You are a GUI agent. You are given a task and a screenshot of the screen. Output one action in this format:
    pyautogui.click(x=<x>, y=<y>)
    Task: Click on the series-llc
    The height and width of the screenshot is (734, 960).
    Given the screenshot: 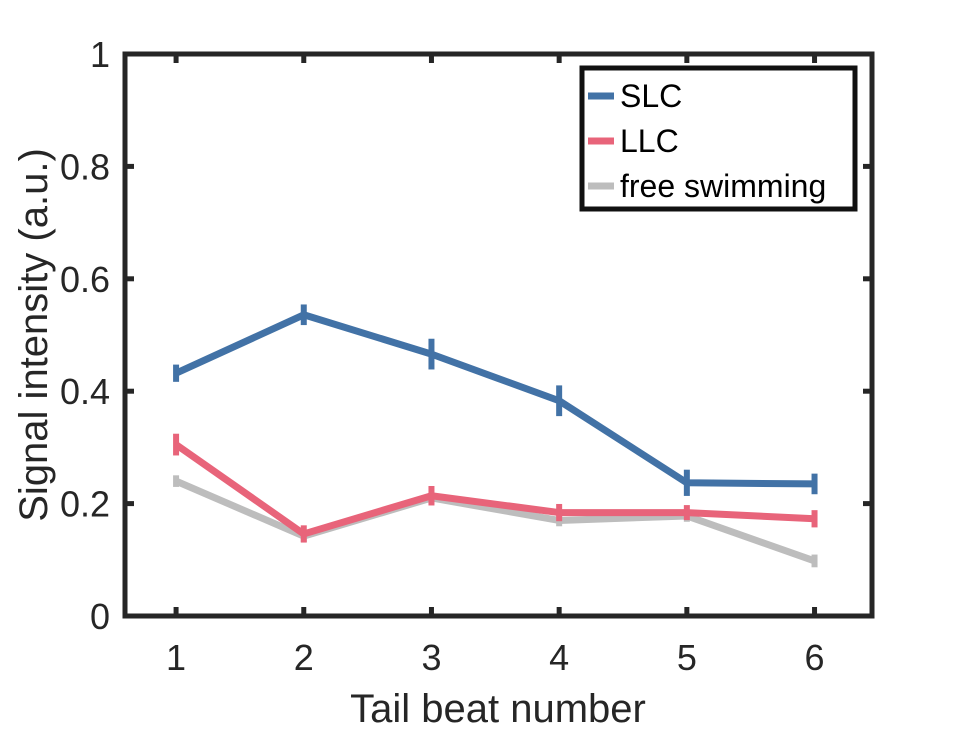 What is the action you would take?
    pyautogui.click(x=495, y=488)
    